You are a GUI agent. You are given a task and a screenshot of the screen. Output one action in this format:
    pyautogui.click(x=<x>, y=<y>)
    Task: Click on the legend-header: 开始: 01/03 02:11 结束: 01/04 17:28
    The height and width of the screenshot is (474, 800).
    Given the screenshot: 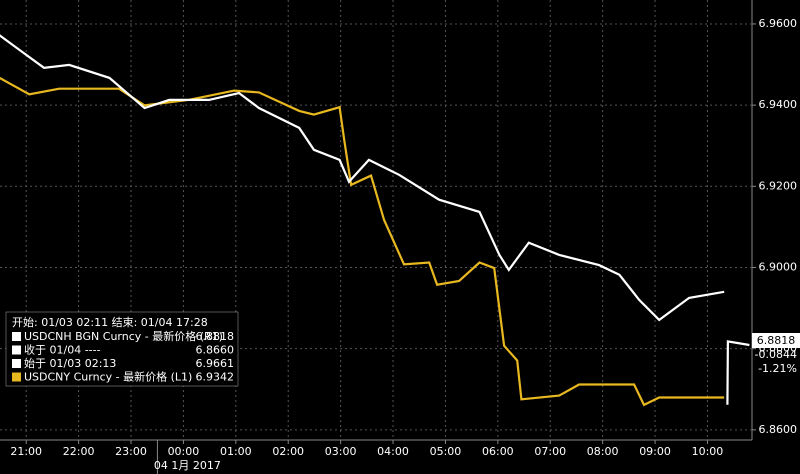 What is the action you would take?
    pyautogui.click(x=110, y=322)
    